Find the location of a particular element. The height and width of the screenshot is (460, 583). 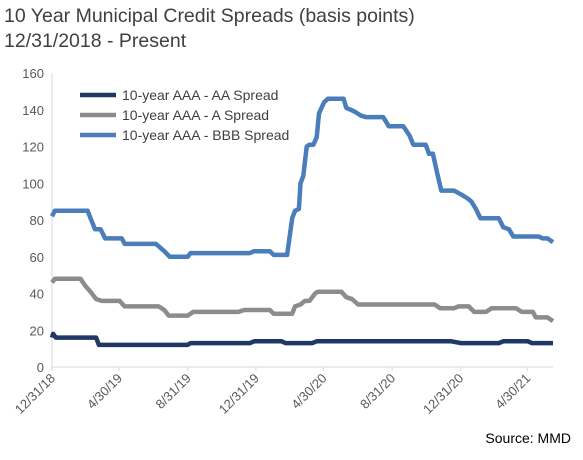

y-tick-label-0: 0 is located at coordinates (40, 367).